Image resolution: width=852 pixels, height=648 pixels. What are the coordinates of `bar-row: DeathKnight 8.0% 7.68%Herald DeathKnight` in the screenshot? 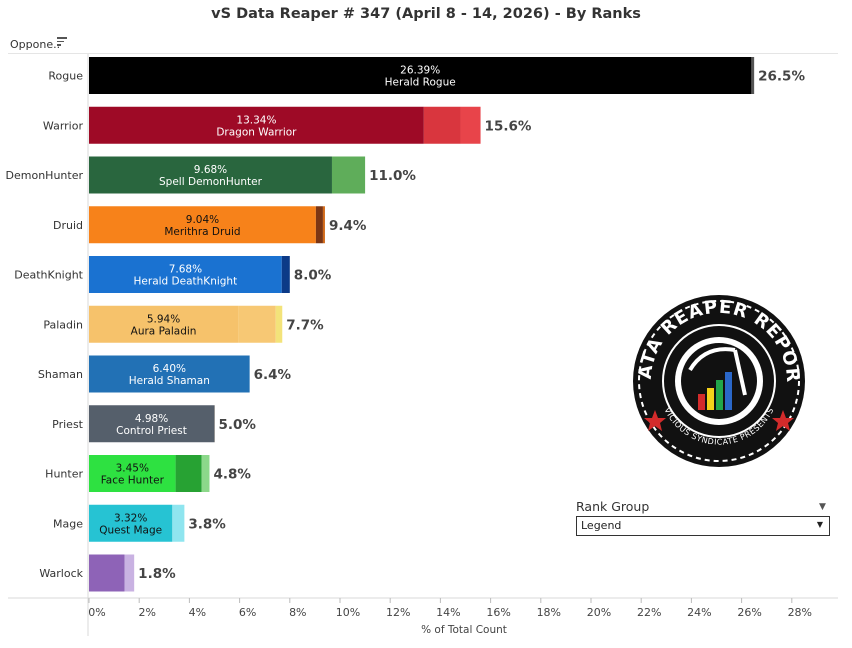 It's located at (173, 274).